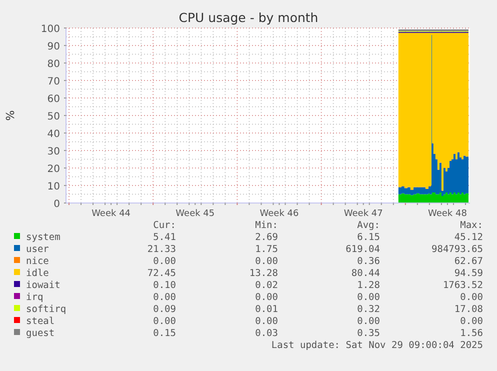 The image size is (497, 371). Describe the element at coordinates (448, 214) in the screenshot. I see `x-tick-label: Week 48` at that location.